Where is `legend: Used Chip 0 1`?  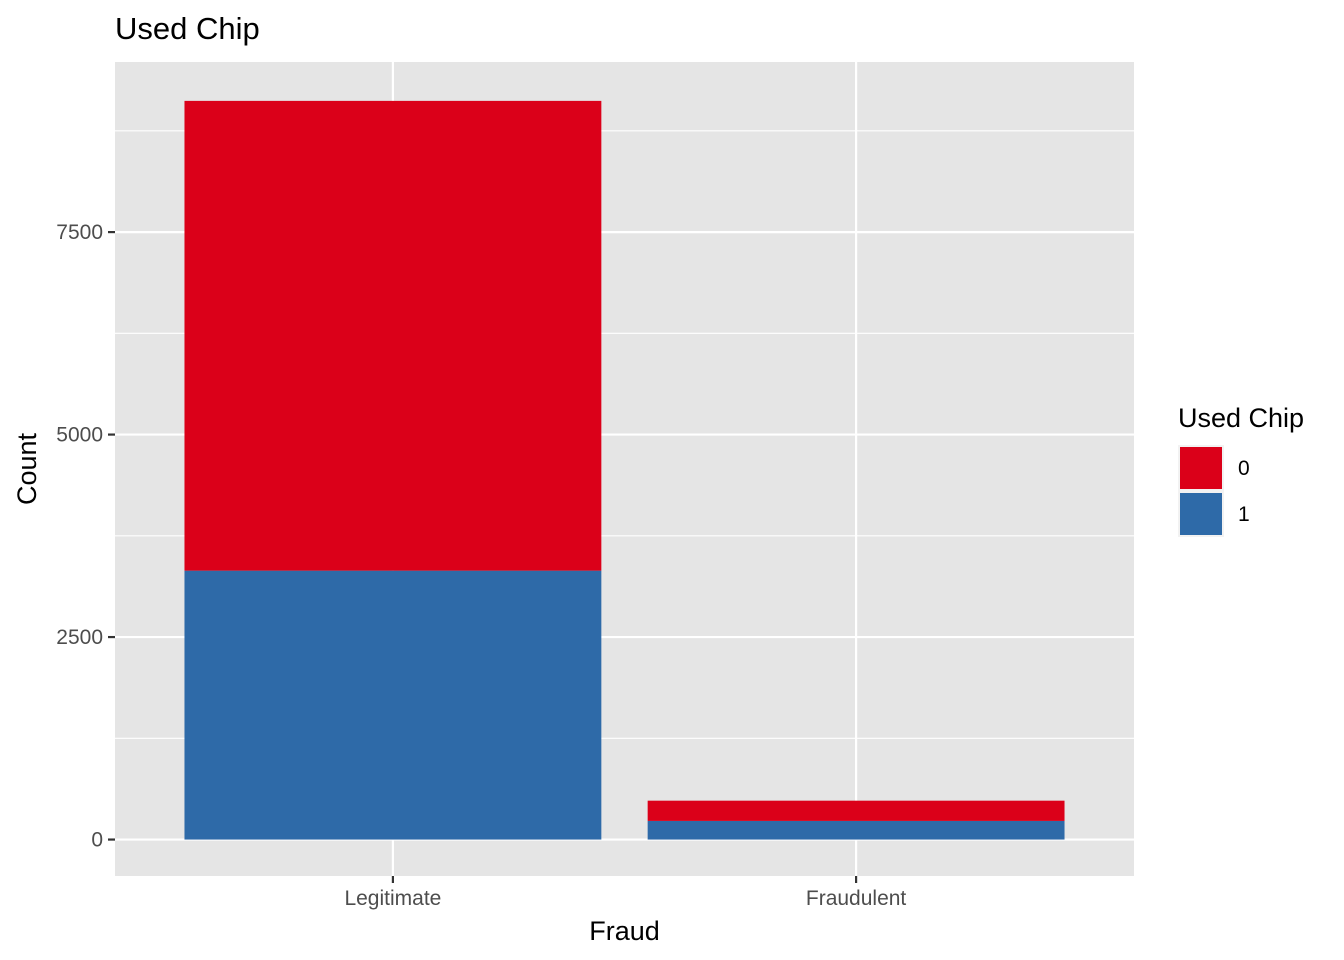
legend: Used Chip 0 1 is located at coordinates (1241, 470).